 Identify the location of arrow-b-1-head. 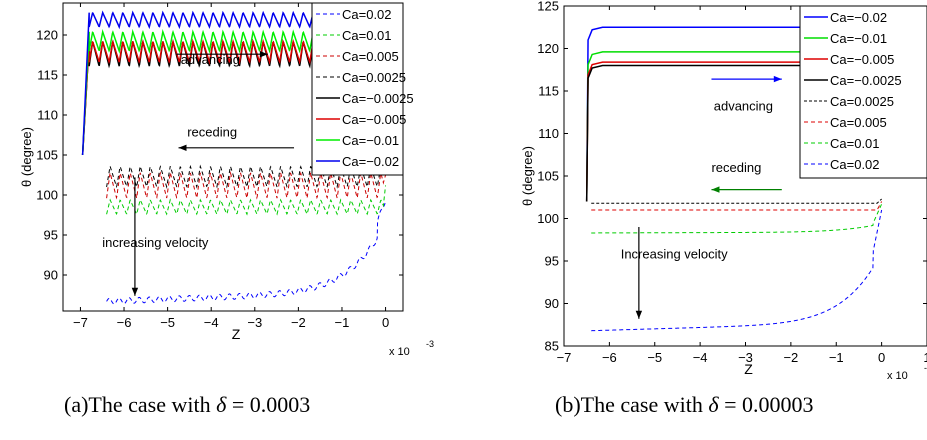
(715, 189).